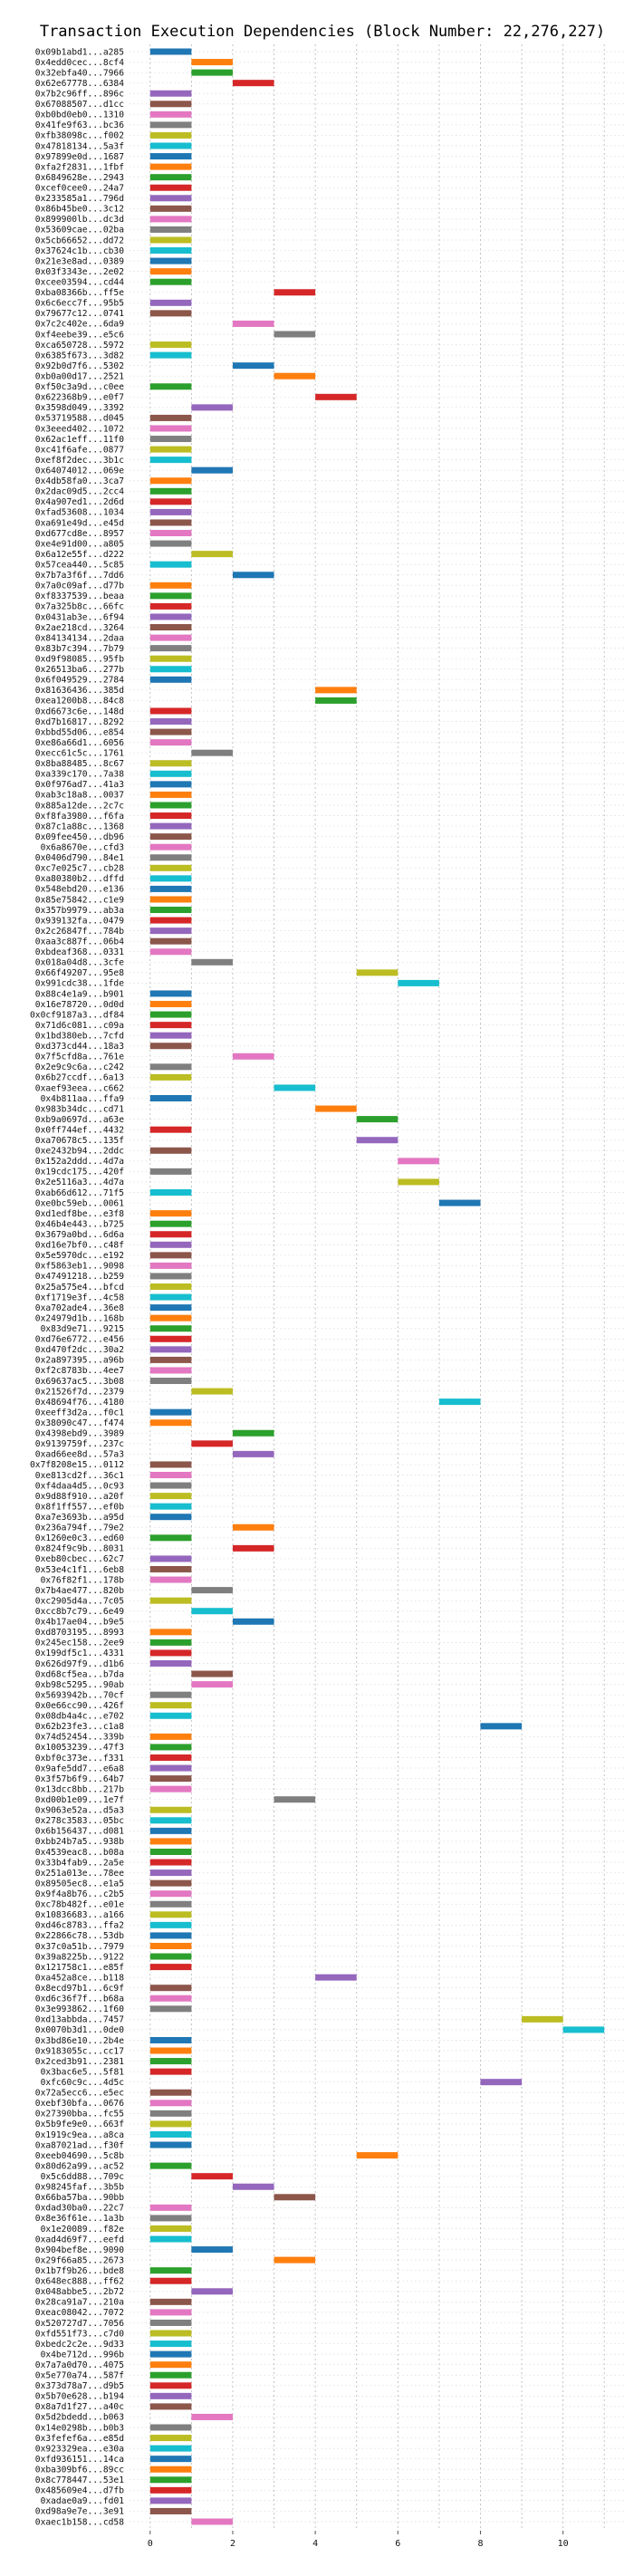 The width and height of the screenshot is (634, 2576). I want to click on y-tick-label: 0xa80380b2...dffd, so click(79, 879).